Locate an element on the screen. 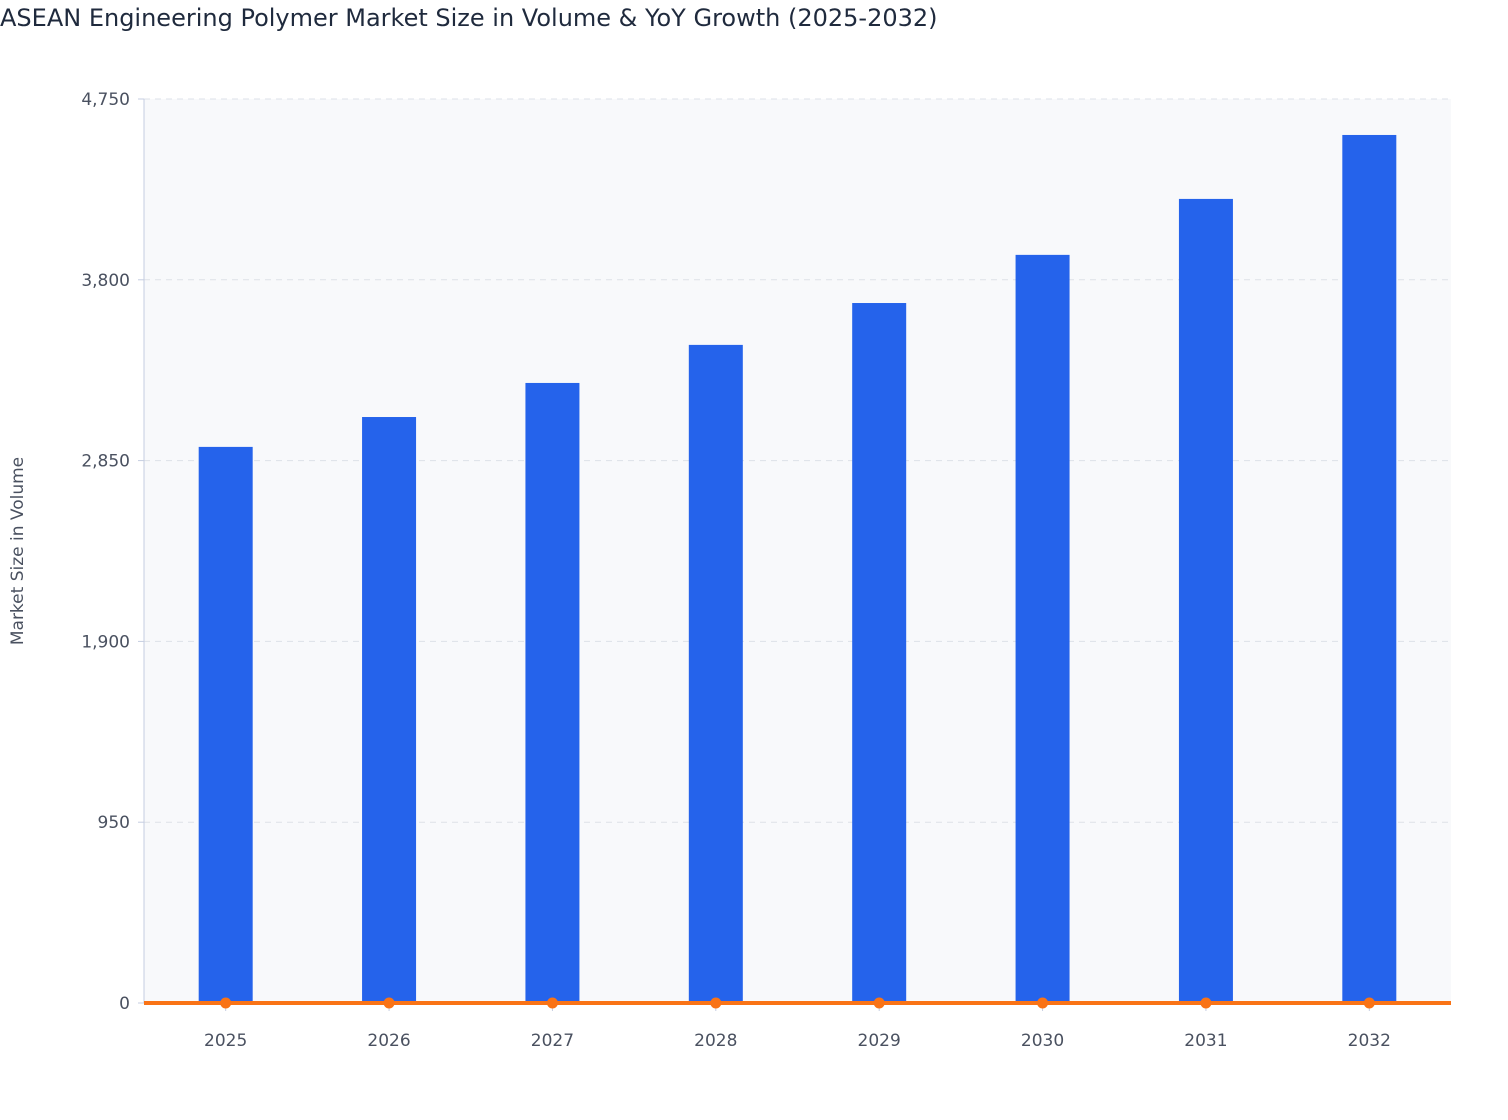 The height and width of the screenshot is (1120, 1508). x-tick-label: 2029 is located at coordinates (879, 1041).